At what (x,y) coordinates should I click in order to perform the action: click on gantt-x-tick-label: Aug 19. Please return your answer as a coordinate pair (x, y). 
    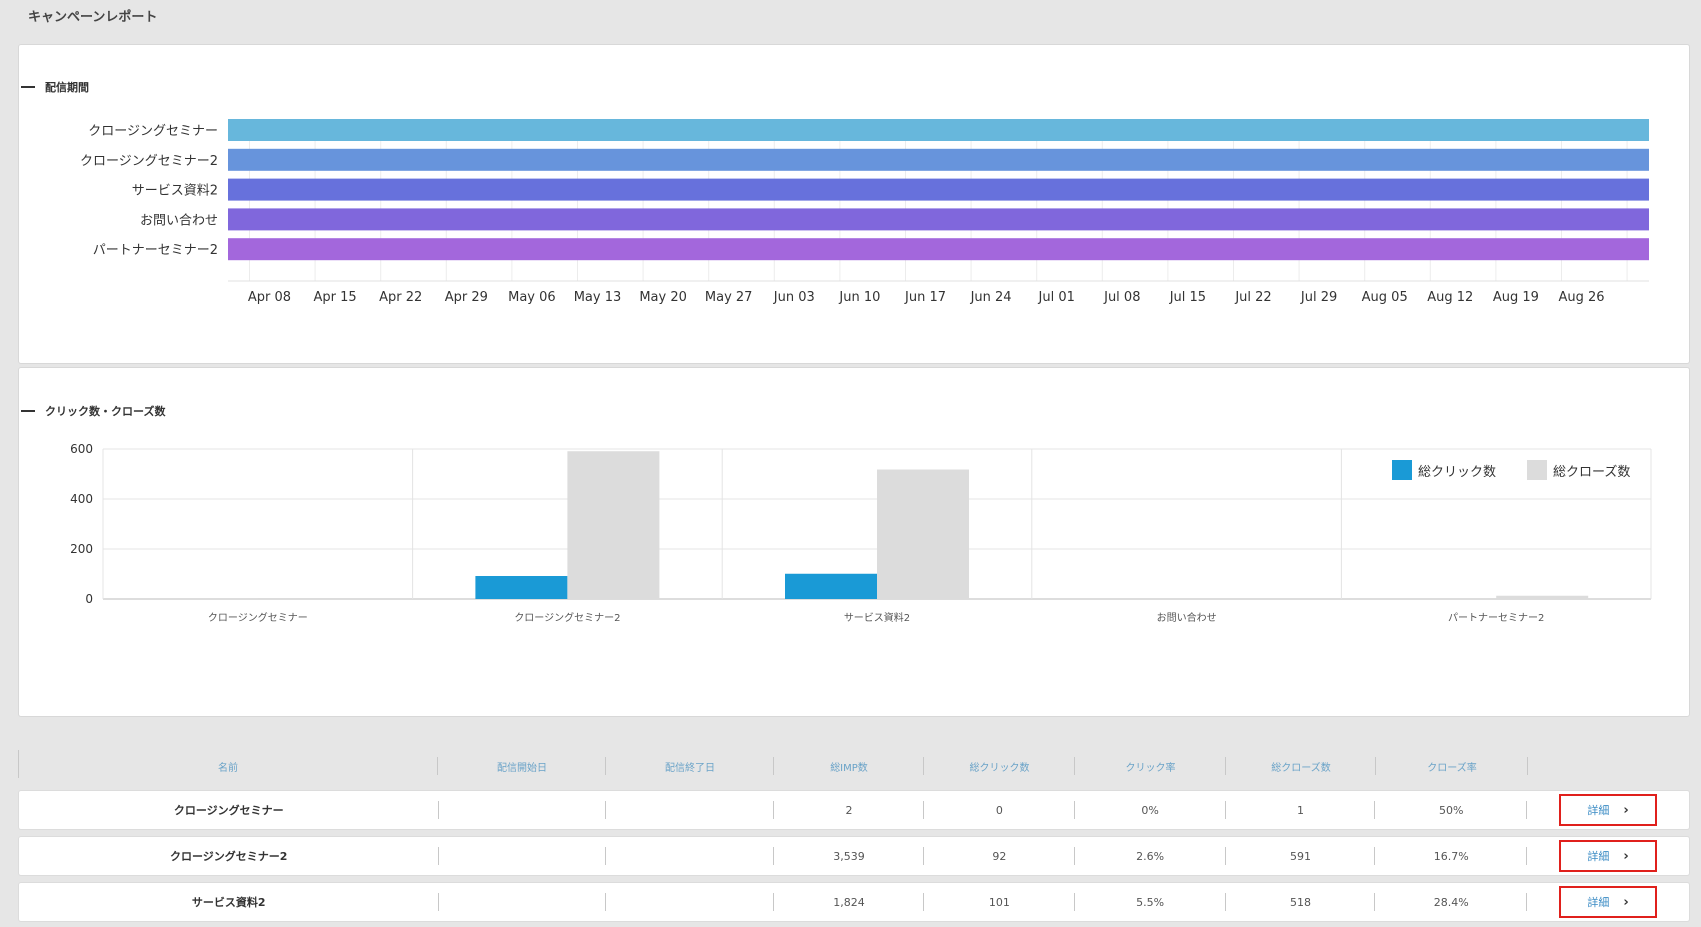
    Looking at the image, I should click on (1516, 297).